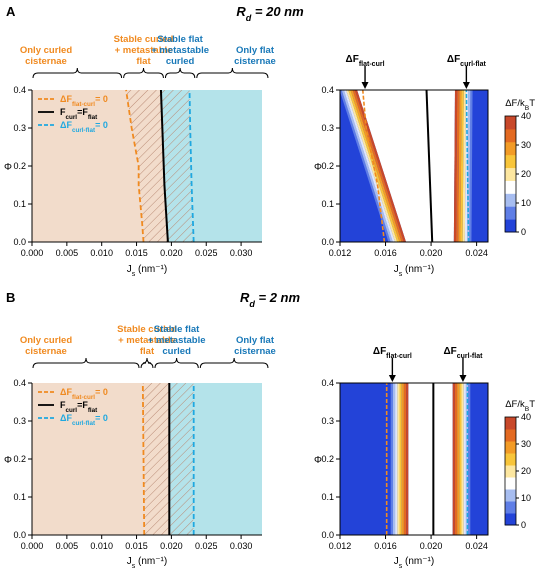 This screenshot has height=570, width=538. What do you see at coordinates (177, 166) in the screenshot?
I see `region-stable-flat-hatch` at bounding box center [177, 166].